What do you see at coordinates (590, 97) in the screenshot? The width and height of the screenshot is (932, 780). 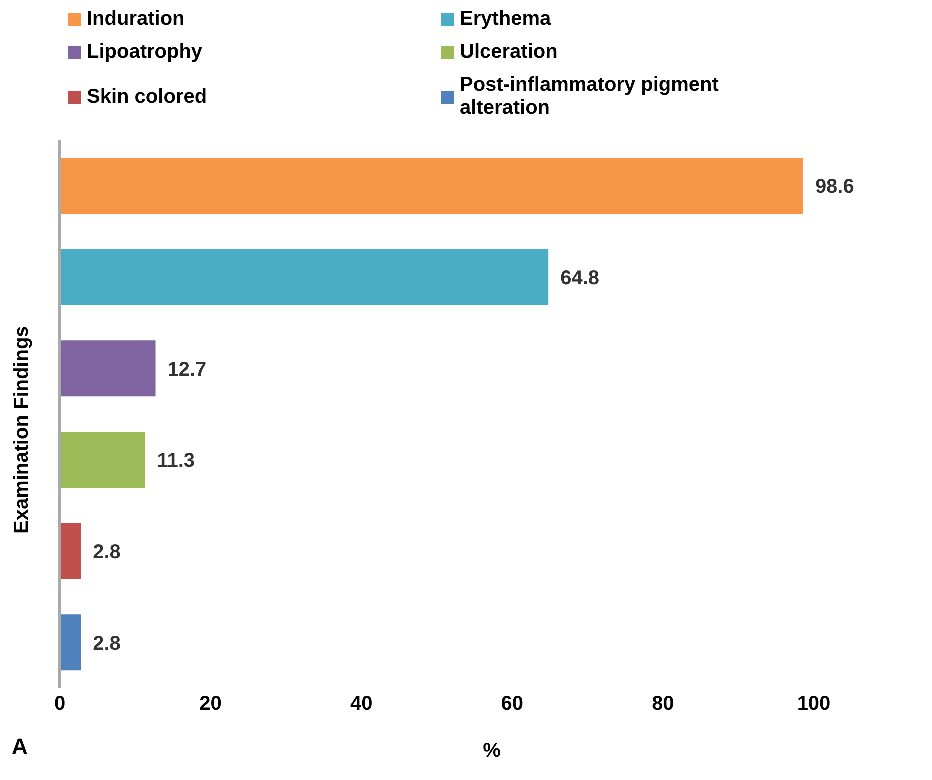 I see `legend-label: Post-inflammatory pigment alteration` at bounding box center [590, 97].